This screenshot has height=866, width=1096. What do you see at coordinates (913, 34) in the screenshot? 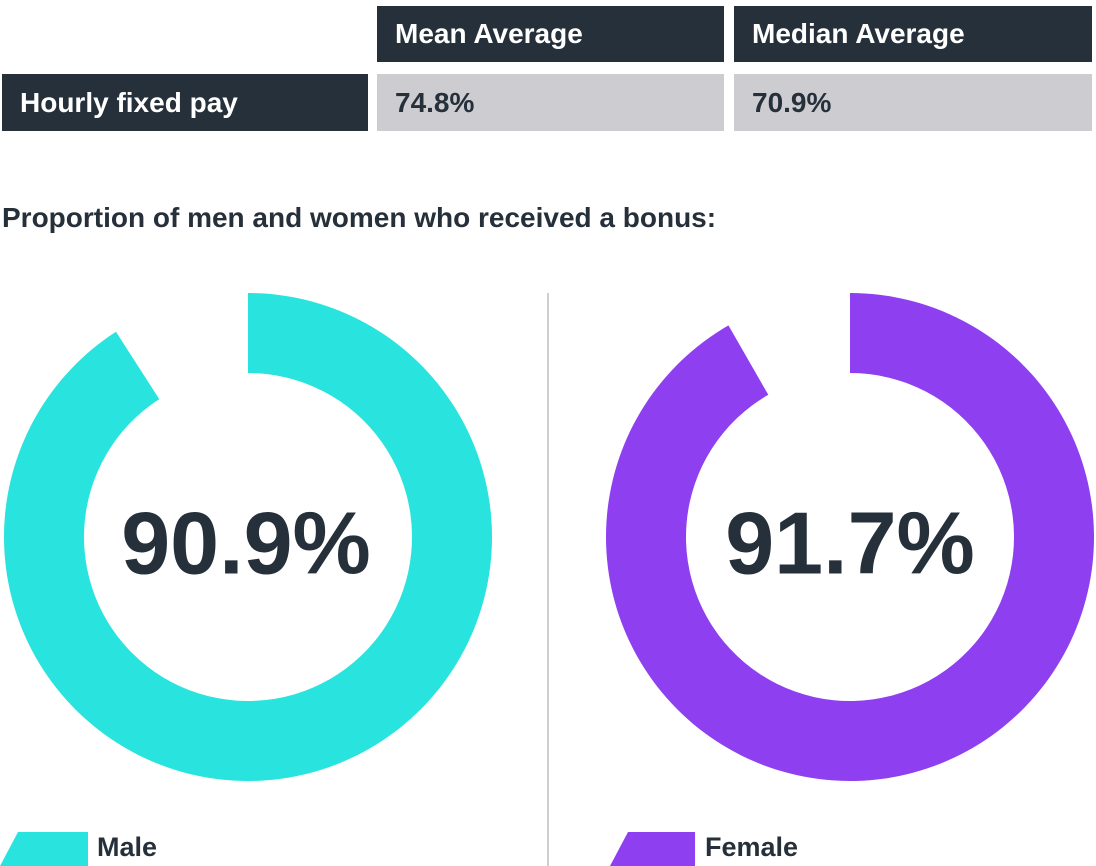
I see `header-median-average: Median Average` at bounding box center [913, 34].